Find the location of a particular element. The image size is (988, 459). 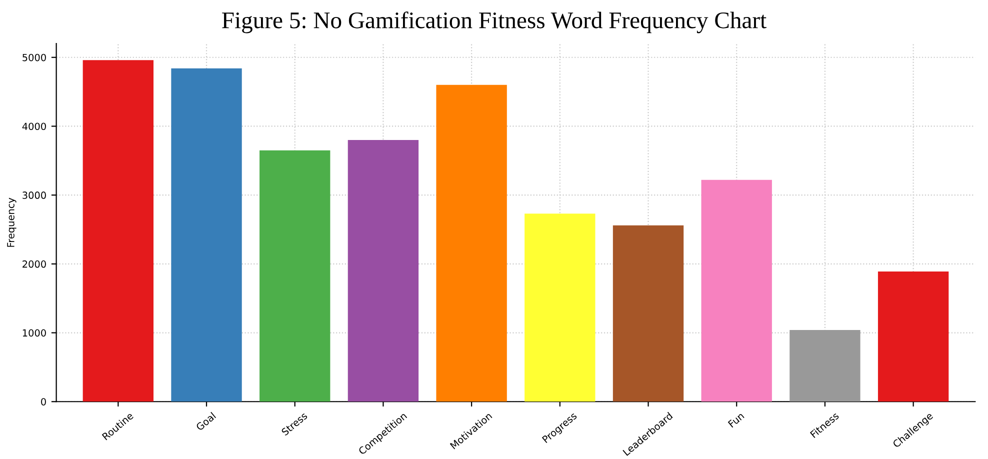

y-axis-title: Frequency is located at coordinates (11, 222).